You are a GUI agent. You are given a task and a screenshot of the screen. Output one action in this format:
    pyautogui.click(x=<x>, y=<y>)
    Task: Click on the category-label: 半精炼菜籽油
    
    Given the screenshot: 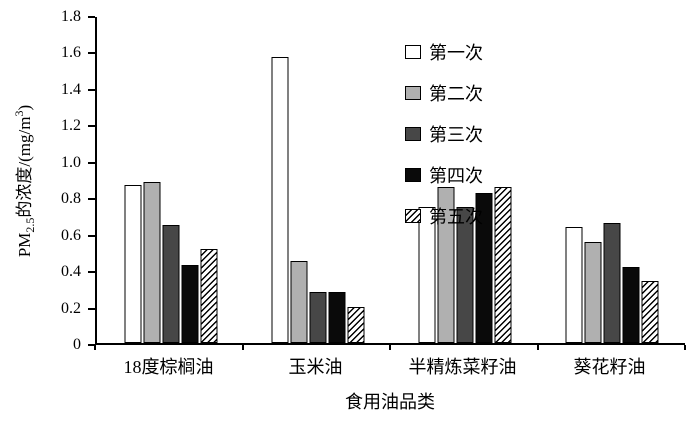 What is the action you would take?
    pyautogui.click(x=462, y=367)
    